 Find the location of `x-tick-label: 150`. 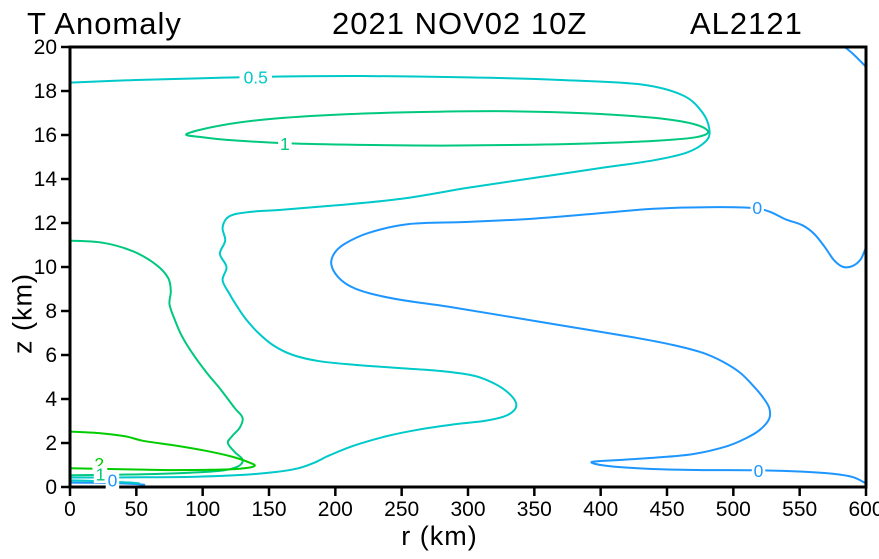

x-tick-label: 150 is located at coordinates (268, 509).